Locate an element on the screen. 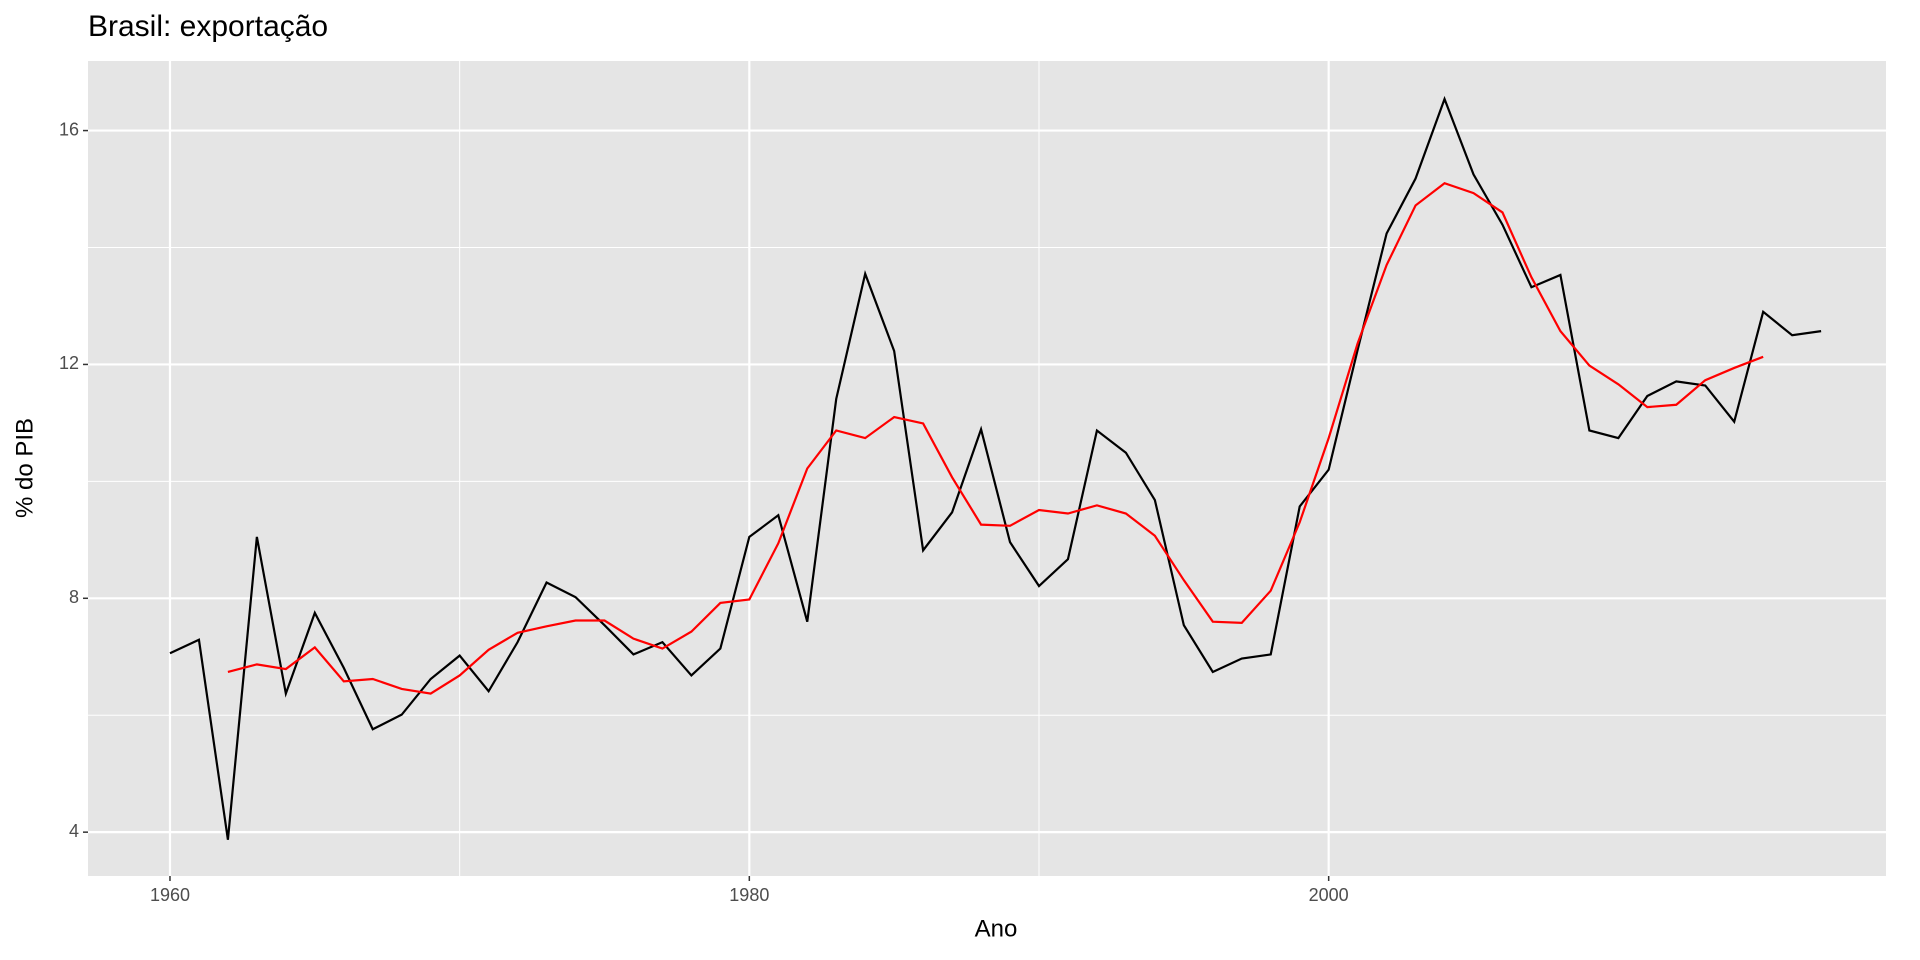  x-tick-label: 2000 is located at coordinates (1329, 895).